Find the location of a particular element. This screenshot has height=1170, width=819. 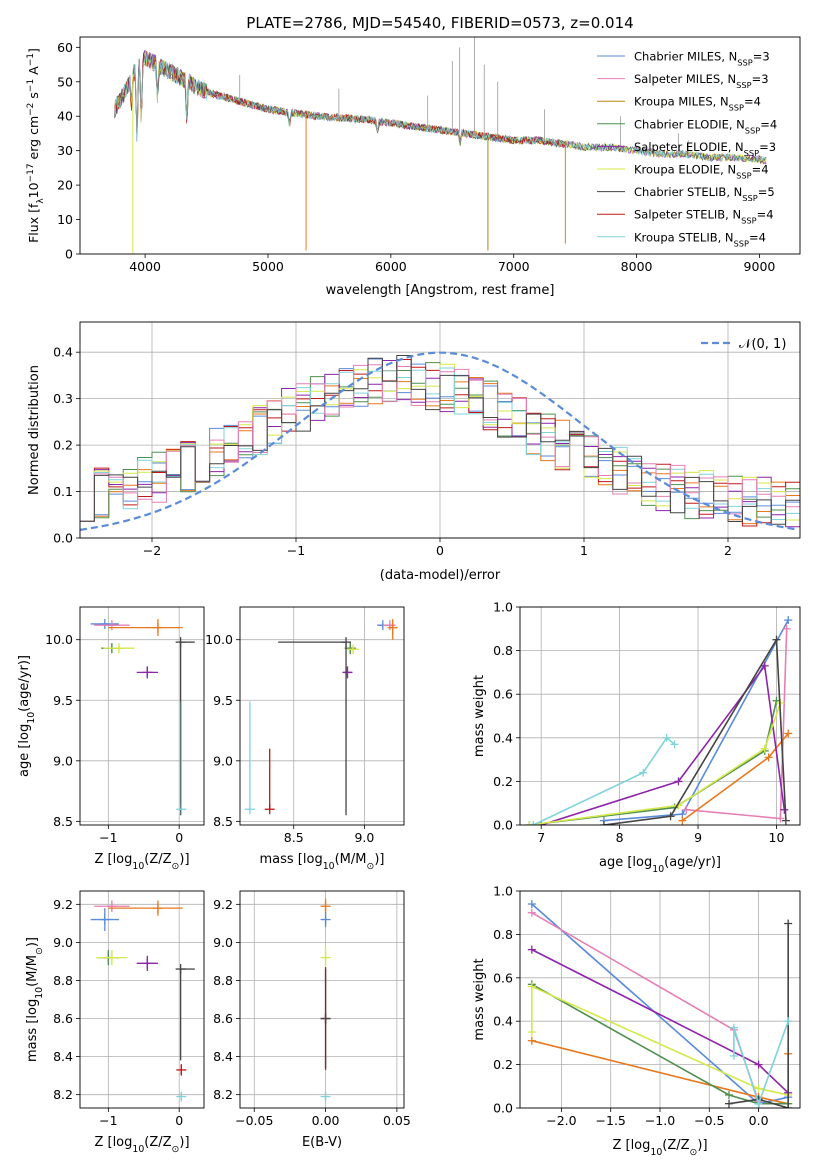

y-axis-label: Normed distribution is located at coordinates (34, 430).